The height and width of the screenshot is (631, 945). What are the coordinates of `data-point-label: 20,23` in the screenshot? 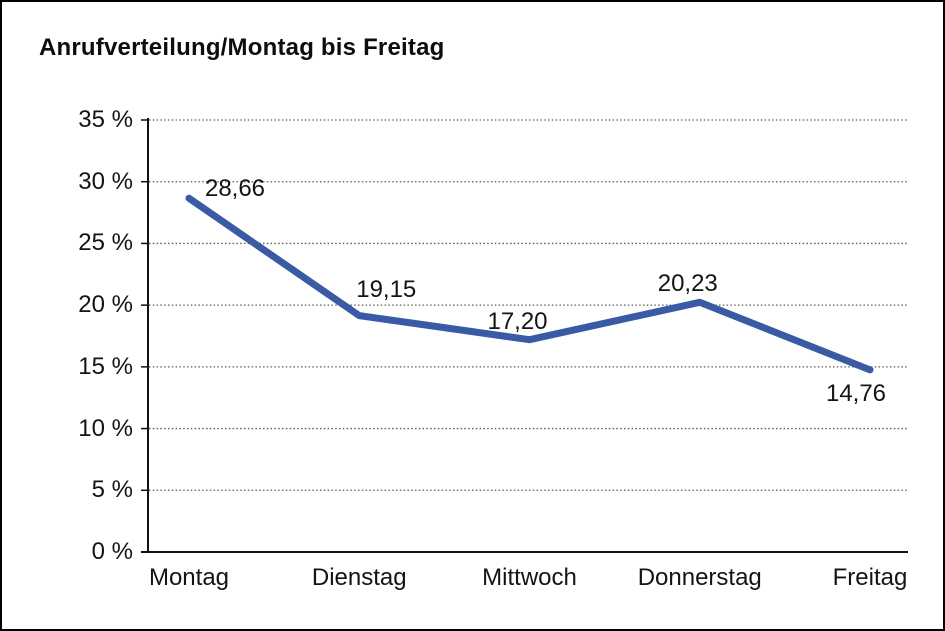 It's located at (687, 284).